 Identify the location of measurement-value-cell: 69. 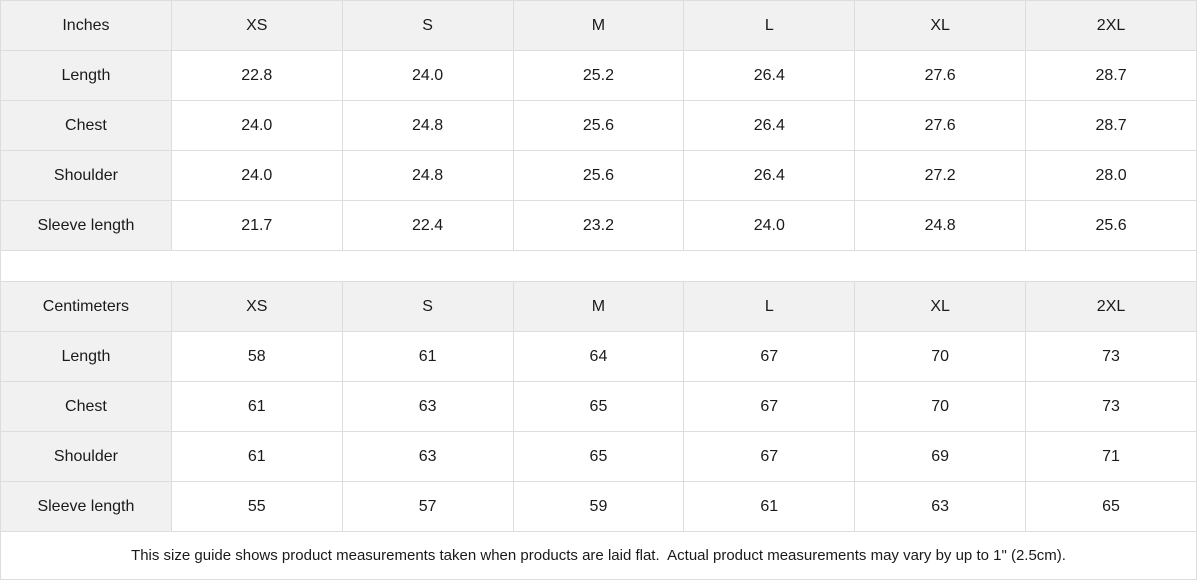
(940, 456).